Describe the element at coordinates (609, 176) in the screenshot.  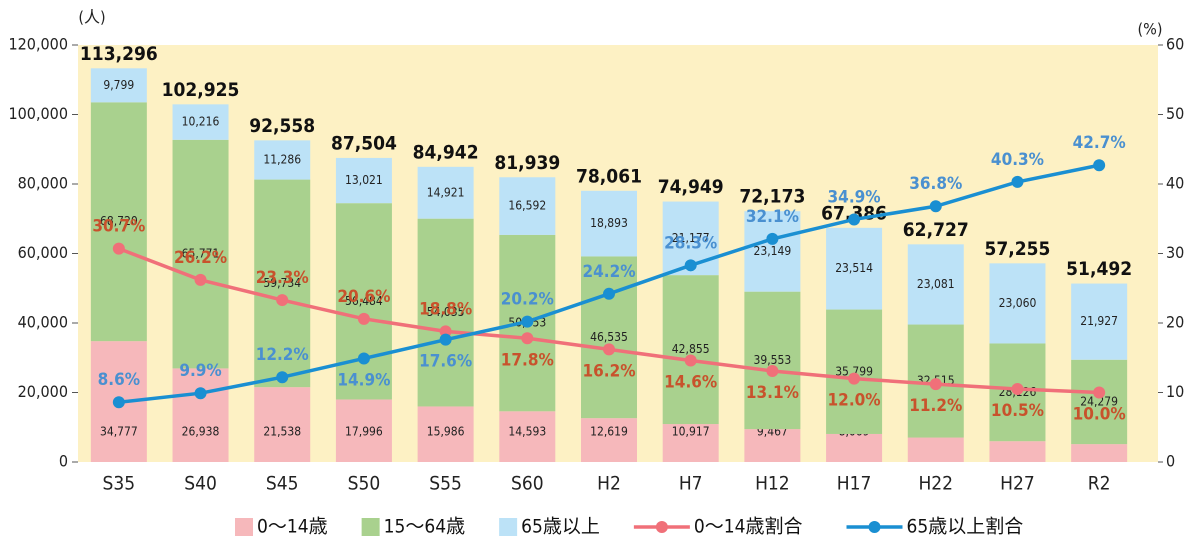
I see `total-label: 78,061` at that location.